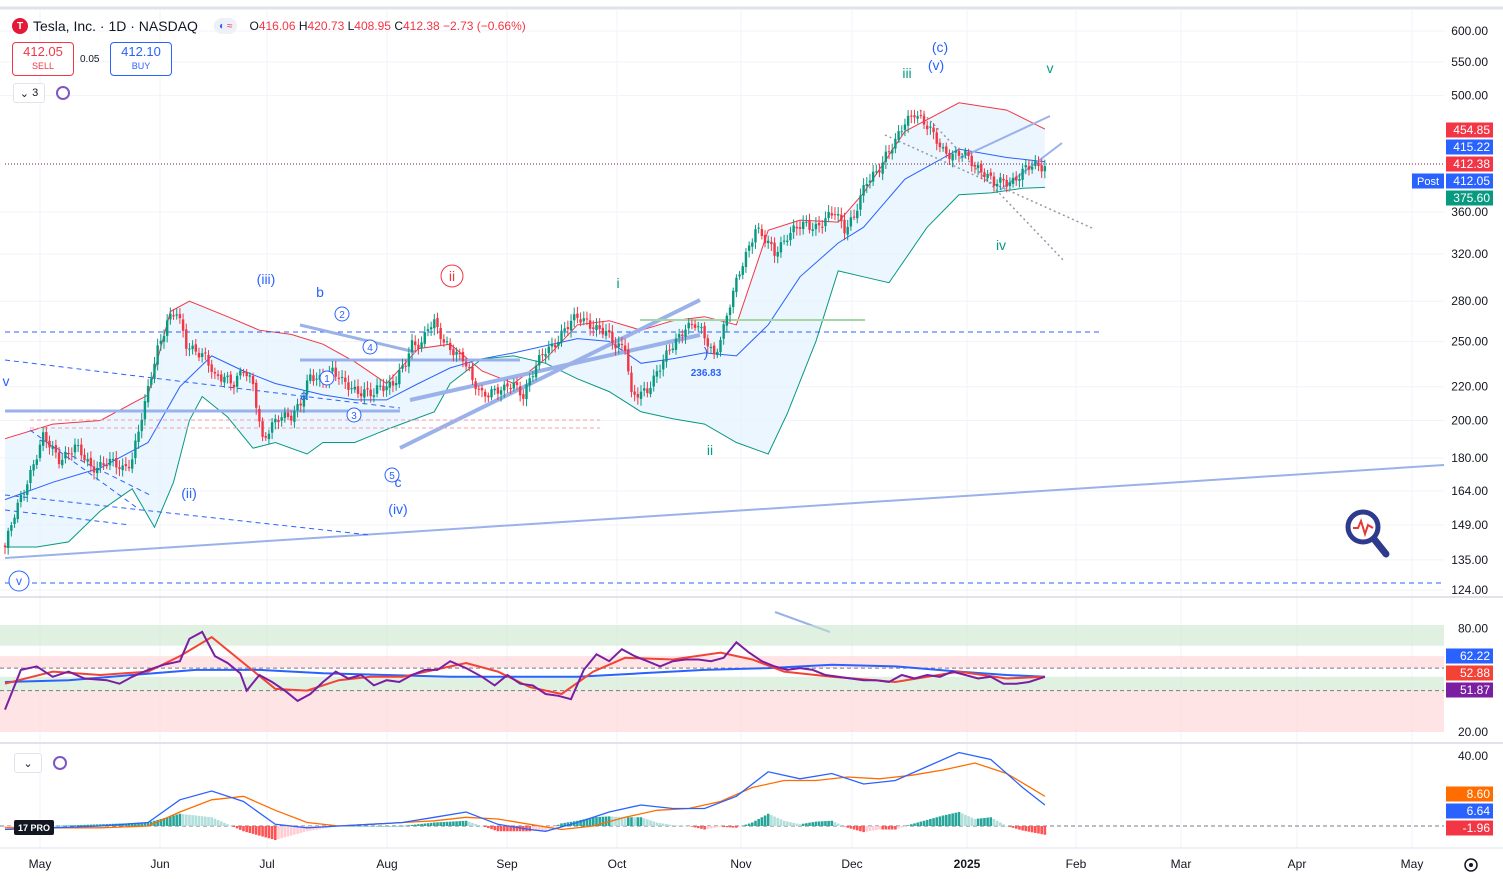 The height and width of the screenshot is (879, 1503). What do you see at coordinates (43, 59) in the screenshot?
I see `sell-button: 412.05 SELL` at bounding box center [43, 59].